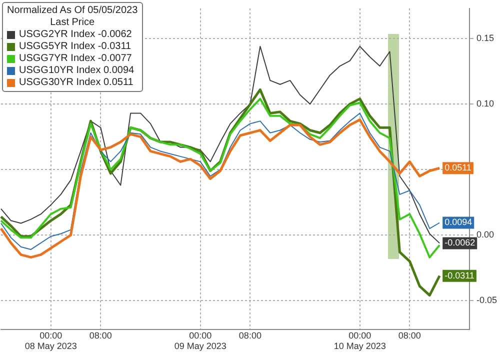 Image resolution: width=500 pixels, height=353 pixels. I want to click on y-tick-label: 0.00, so click(485, 235).